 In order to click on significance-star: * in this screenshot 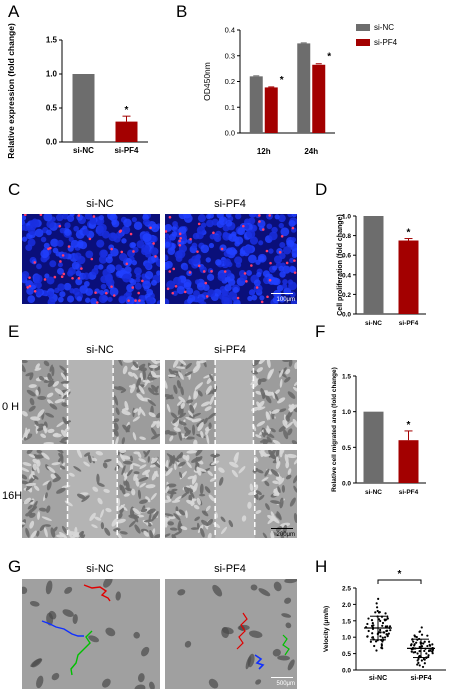, I will do `click(400, 574)`.